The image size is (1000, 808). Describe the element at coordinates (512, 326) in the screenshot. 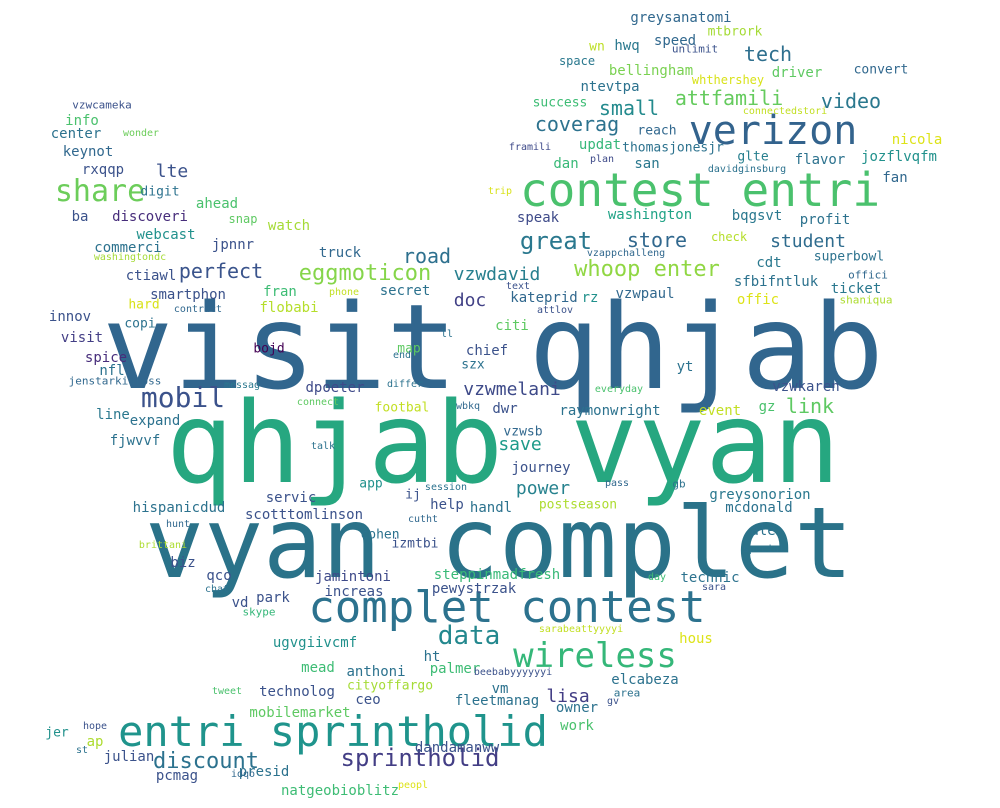

I see `cloud-word: citi` at that location.